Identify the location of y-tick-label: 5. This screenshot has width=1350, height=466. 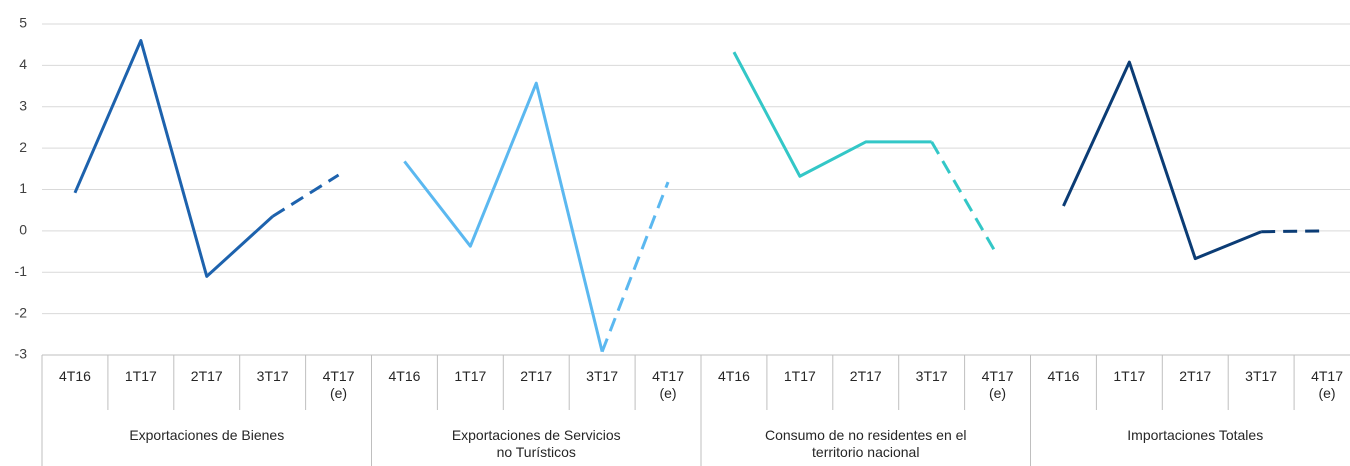
(23, 23).